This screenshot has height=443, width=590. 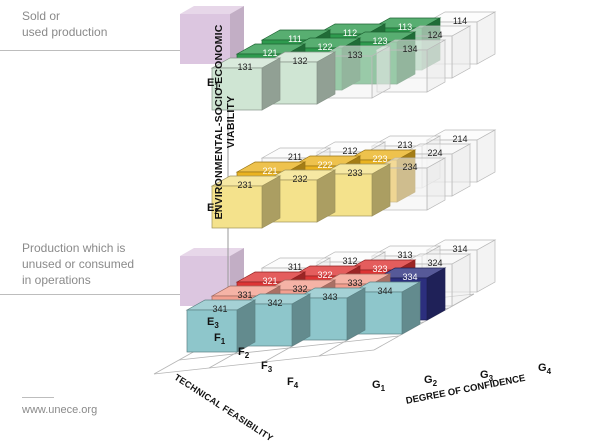 I want to click on g2-label: G2, so click(x=431, y=381).